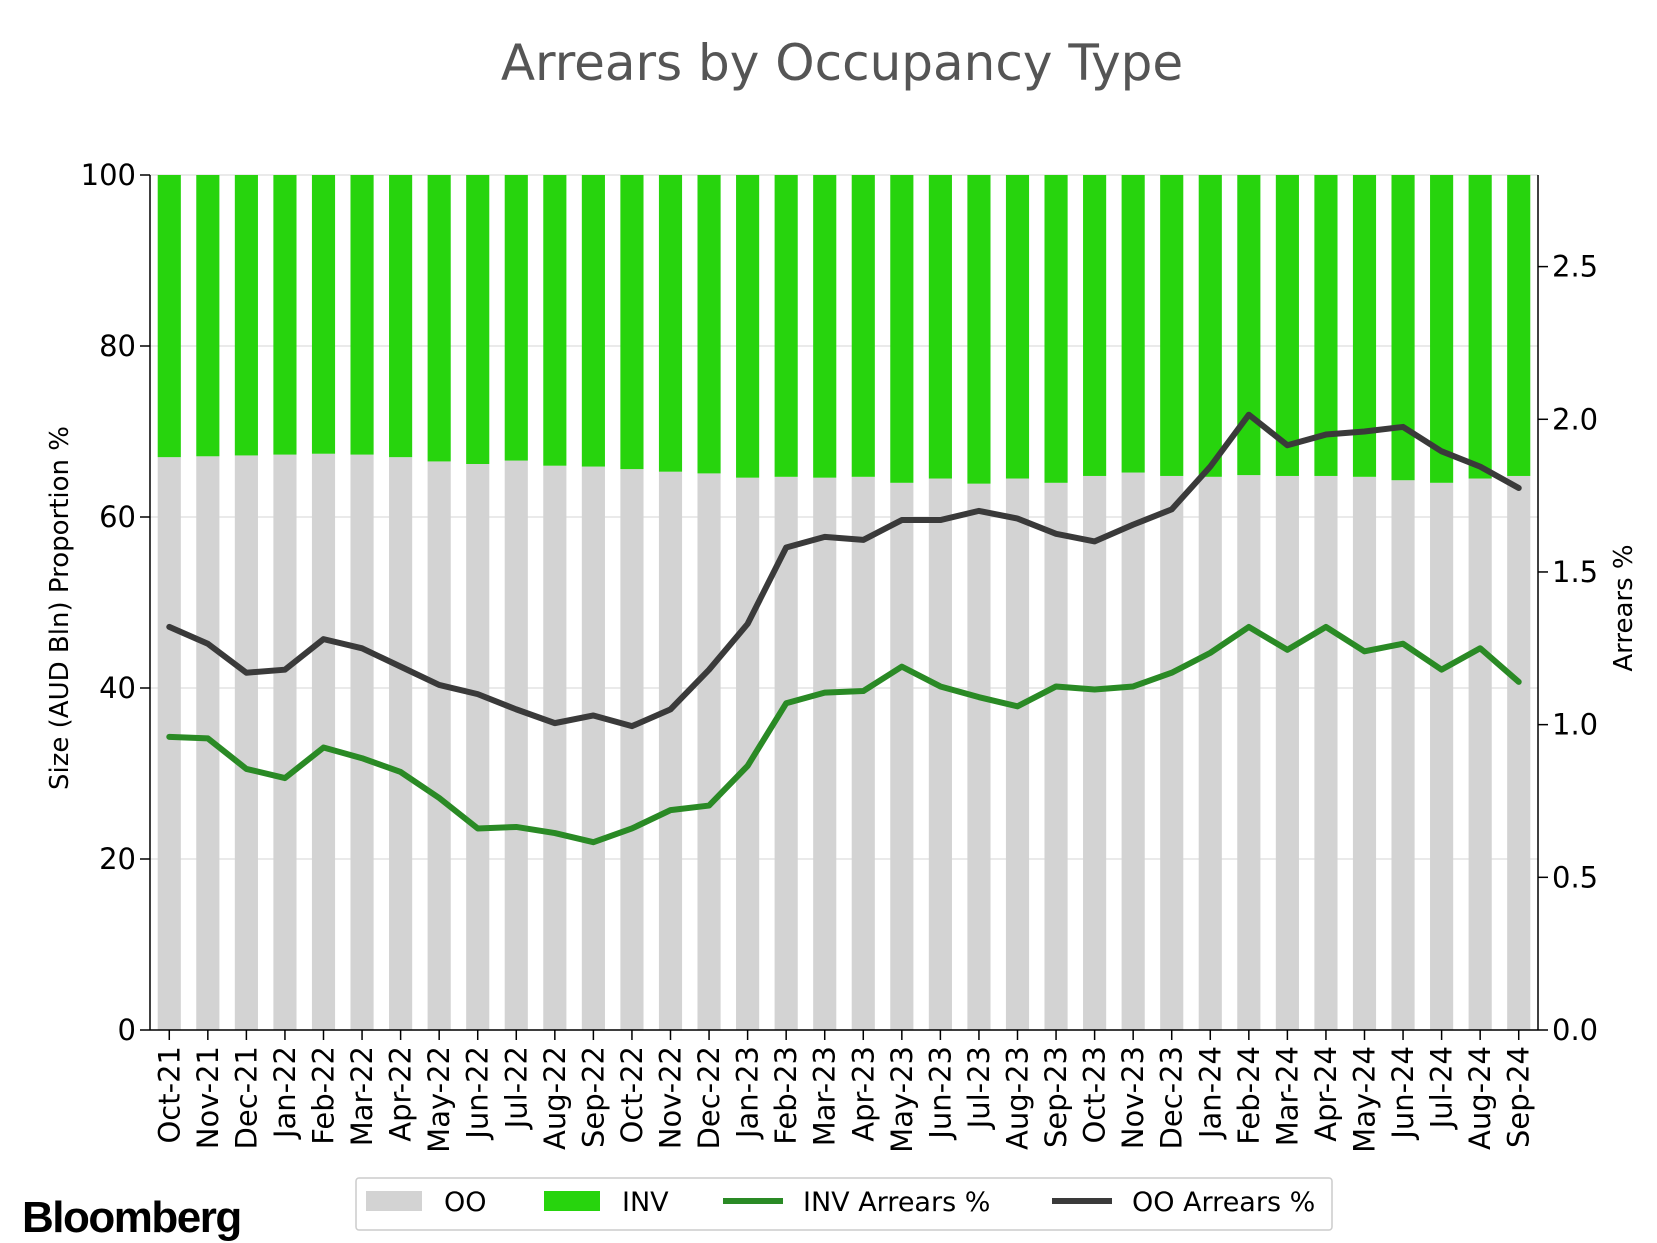 Image resolution: width=1657 pixels, height=1243 pixels. I want to click on x-tick-label: Dec-23, so click(1172, 1097).